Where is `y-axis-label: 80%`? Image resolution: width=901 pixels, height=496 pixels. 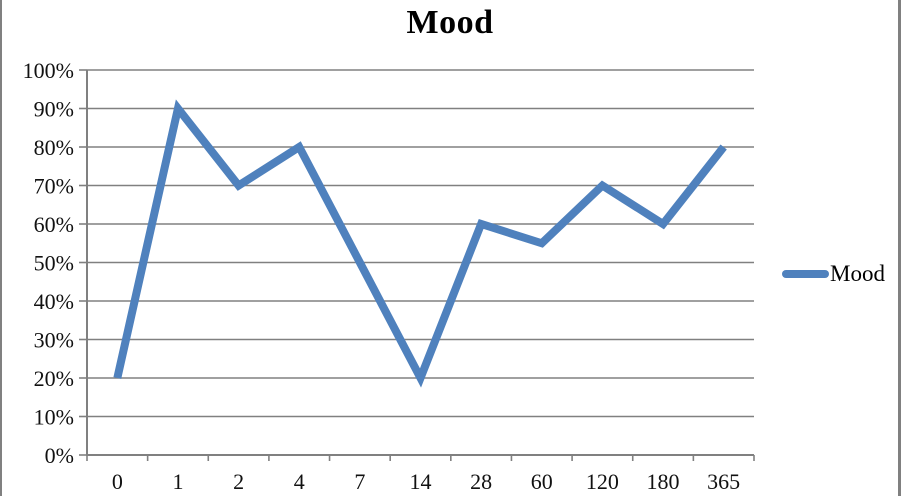
y-axis-label: 80% is located at coordinates (54, 147).